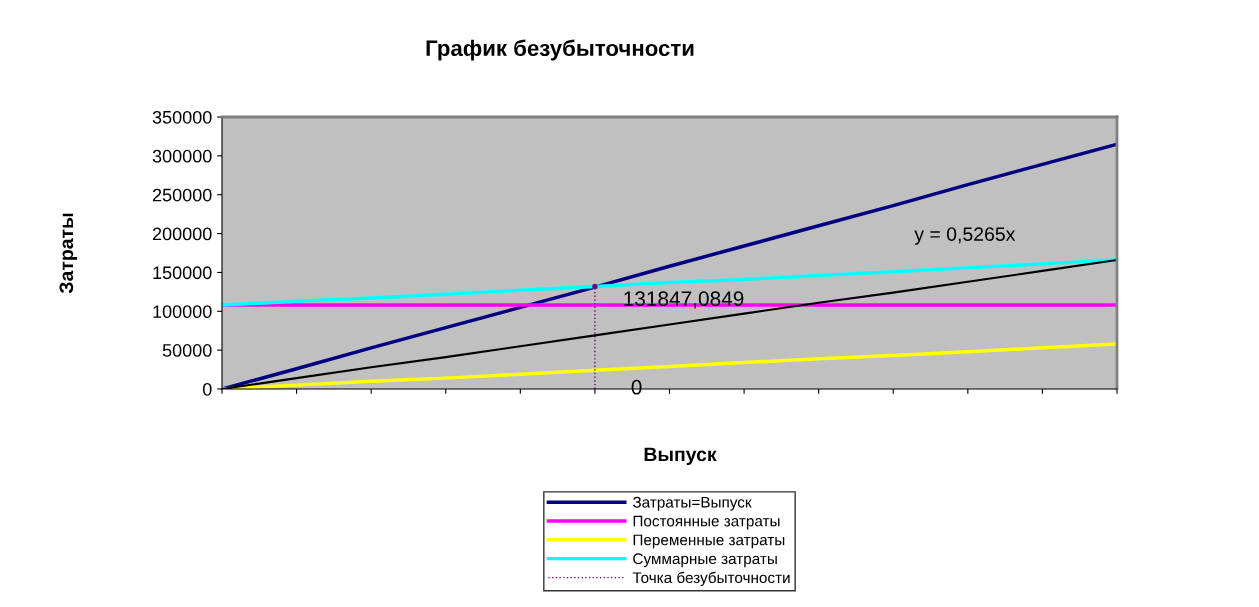 This screenshot has height=607, width=1259. Describe the element at coordinates (692, 503) in the screenshot. I see `legend-label: Затраты=Выпуск` at that location.